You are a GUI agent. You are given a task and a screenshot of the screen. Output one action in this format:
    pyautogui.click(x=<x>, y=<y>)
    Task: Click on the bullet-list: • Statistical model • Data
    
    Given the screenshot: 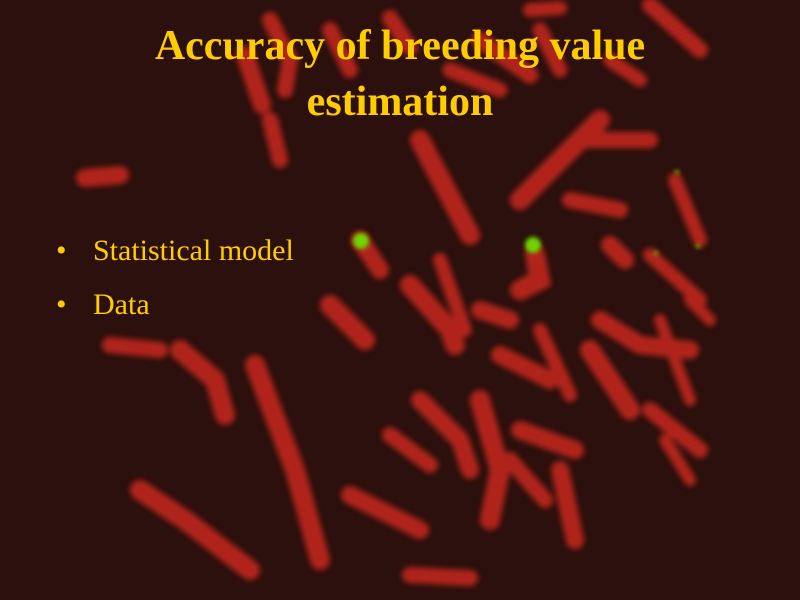 What is the action you would take?
    pyautogui.click(x=175, y=278)
    